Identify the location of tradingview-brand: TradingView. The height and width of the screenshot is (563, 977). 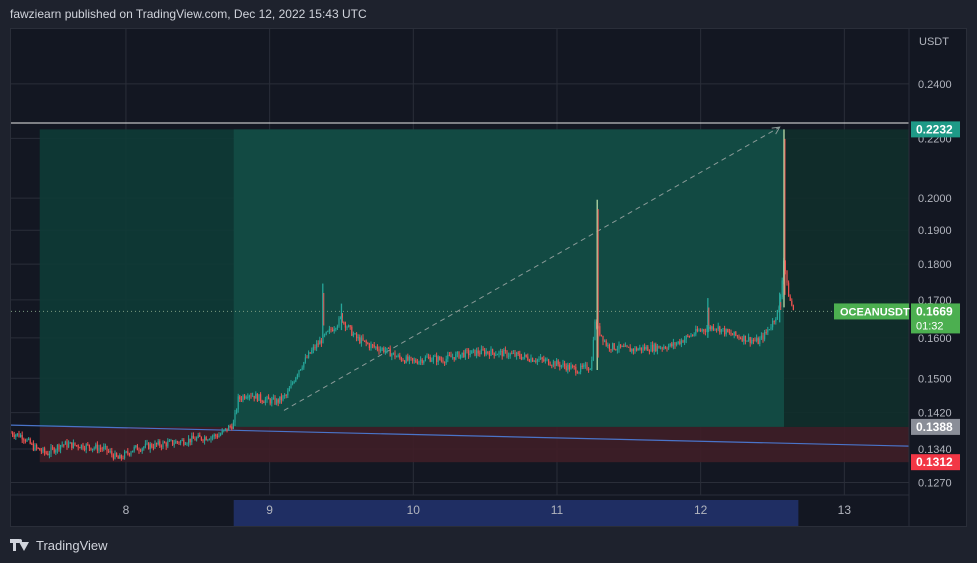
(72, 545).